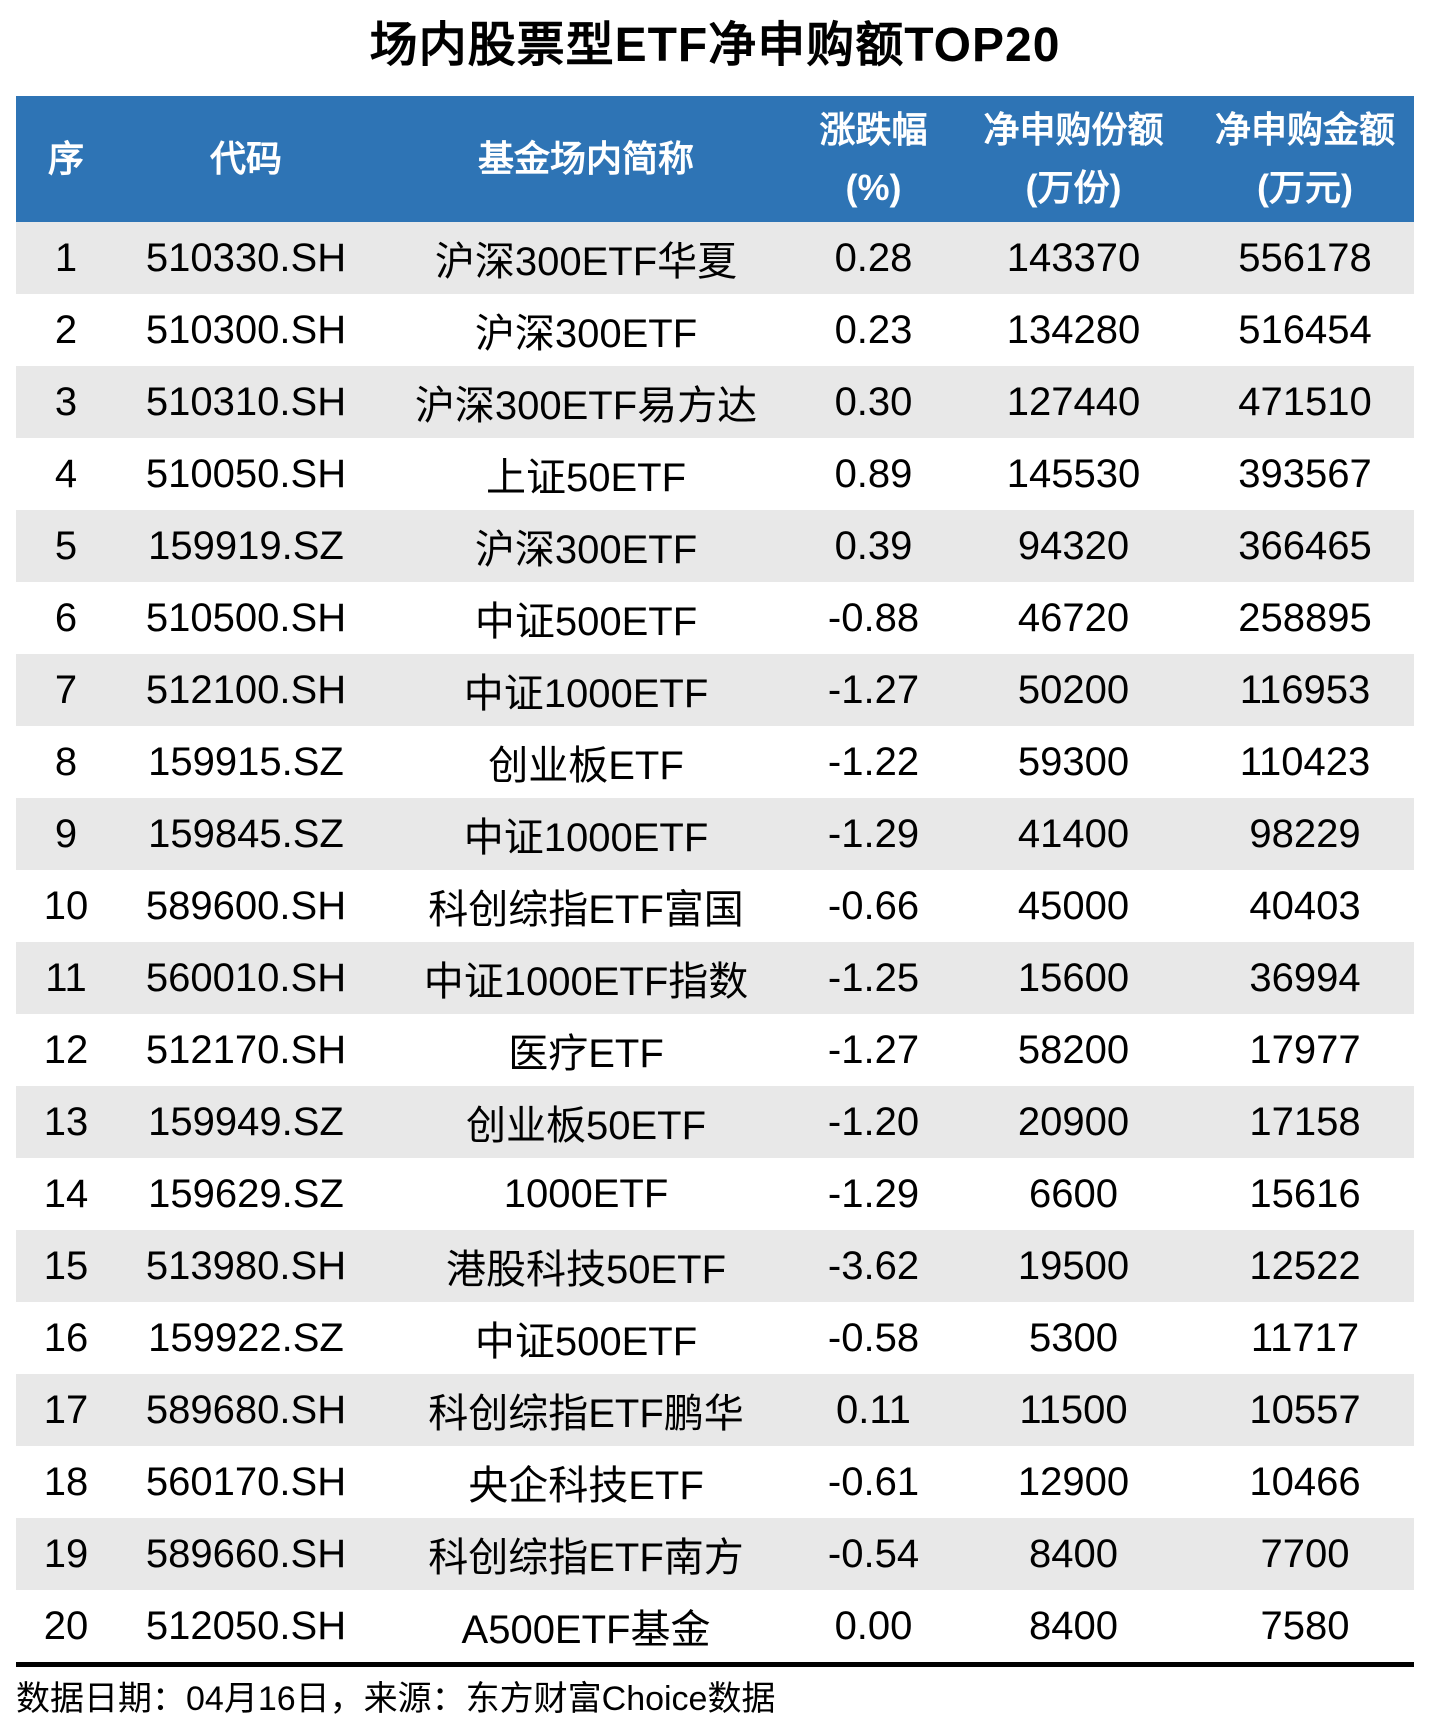 The image size is (1430, 1720). What do you see at coordinates (1073, 618) in the screenshot?
I see `cell-net-shares: 46720` at bounding box center [1073, 618].